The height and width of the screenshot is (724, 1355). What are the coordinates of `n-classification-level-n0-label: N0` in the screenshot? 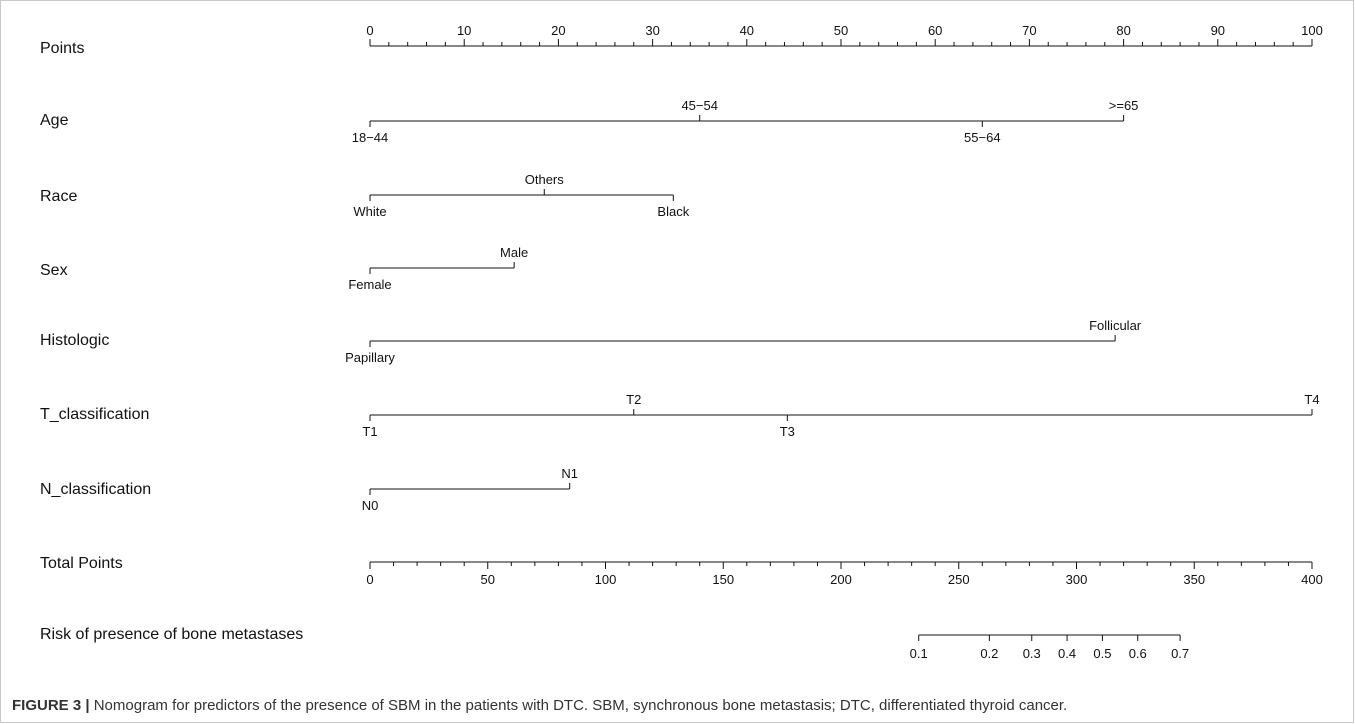 It's located at (370, 505).